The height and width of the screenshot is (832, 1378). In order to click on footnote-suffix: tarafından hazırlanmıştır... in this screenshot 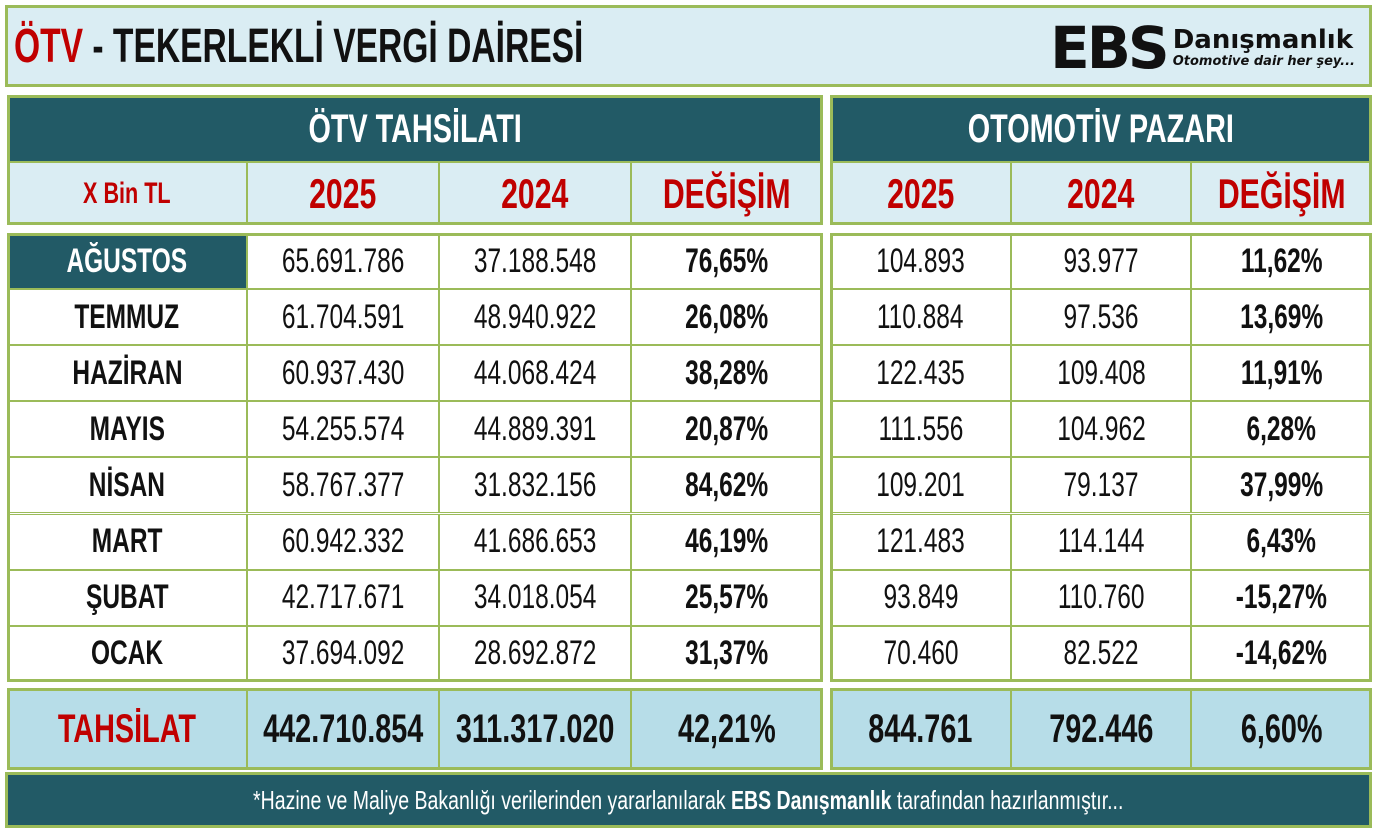, I will do `click(1007, 799)`.